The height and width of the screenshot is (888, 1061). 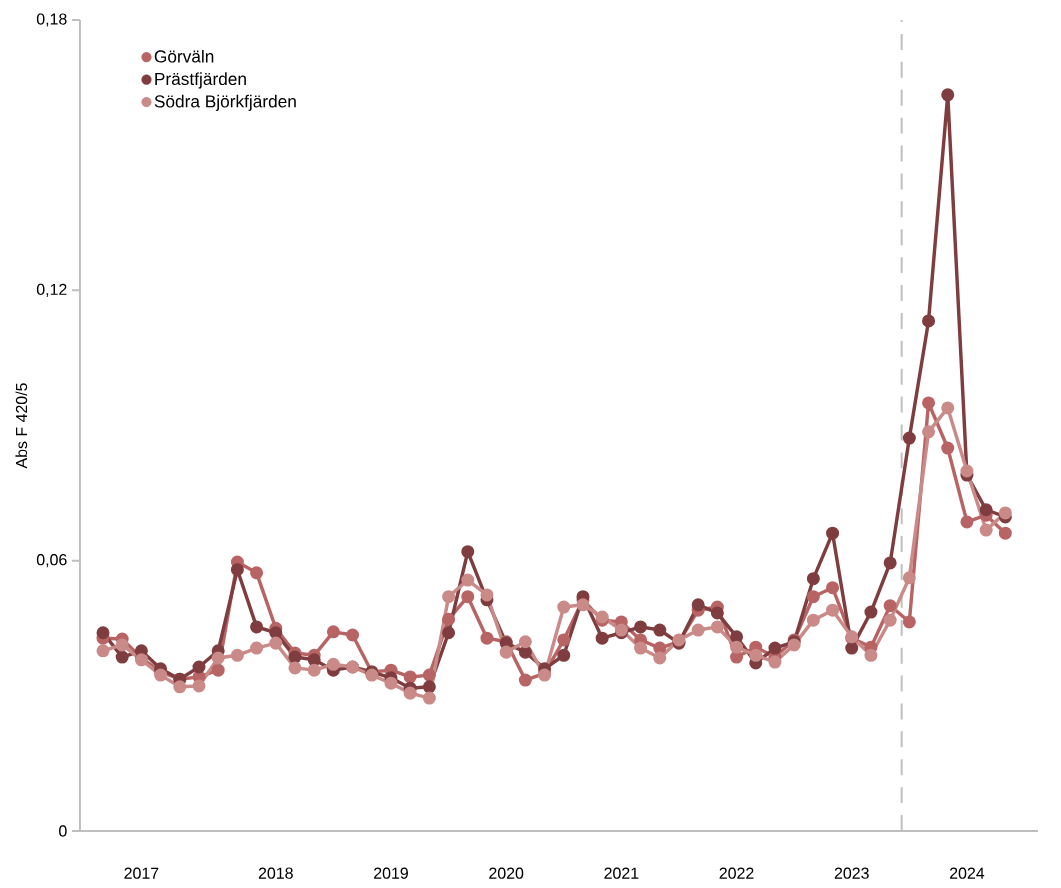 I want to click on legend-label: Görväln, so click(x=184, y=56).